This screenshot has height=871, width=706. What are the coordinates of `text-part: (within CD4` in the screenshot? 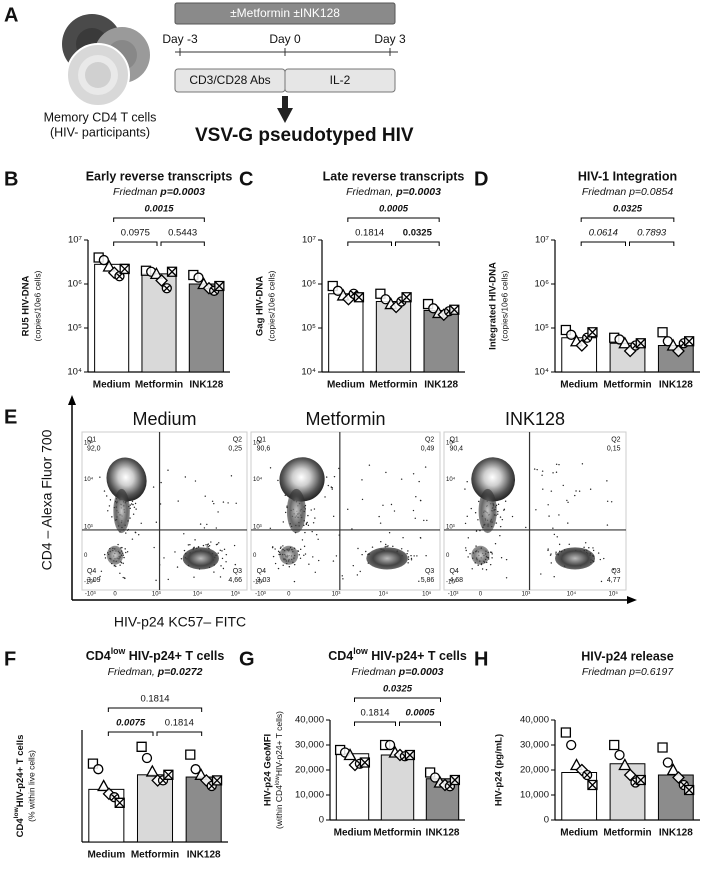 It's located at (279, 807).